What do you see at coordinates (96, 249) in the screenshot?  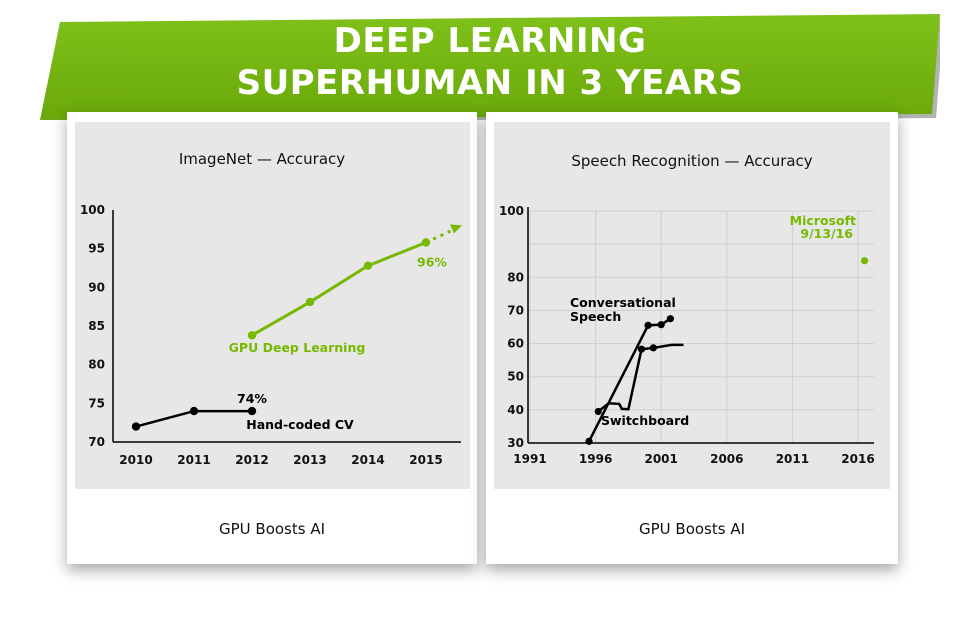 I see `imagenet-y-tick-label: 95` at bounding box center [96, 249].